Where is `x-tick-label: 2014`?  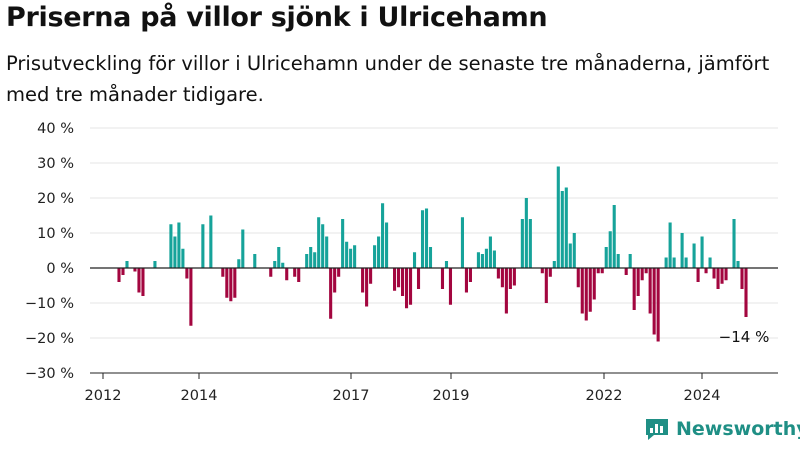 x-tick-label: 2014 is located at coordinates (199, 396).